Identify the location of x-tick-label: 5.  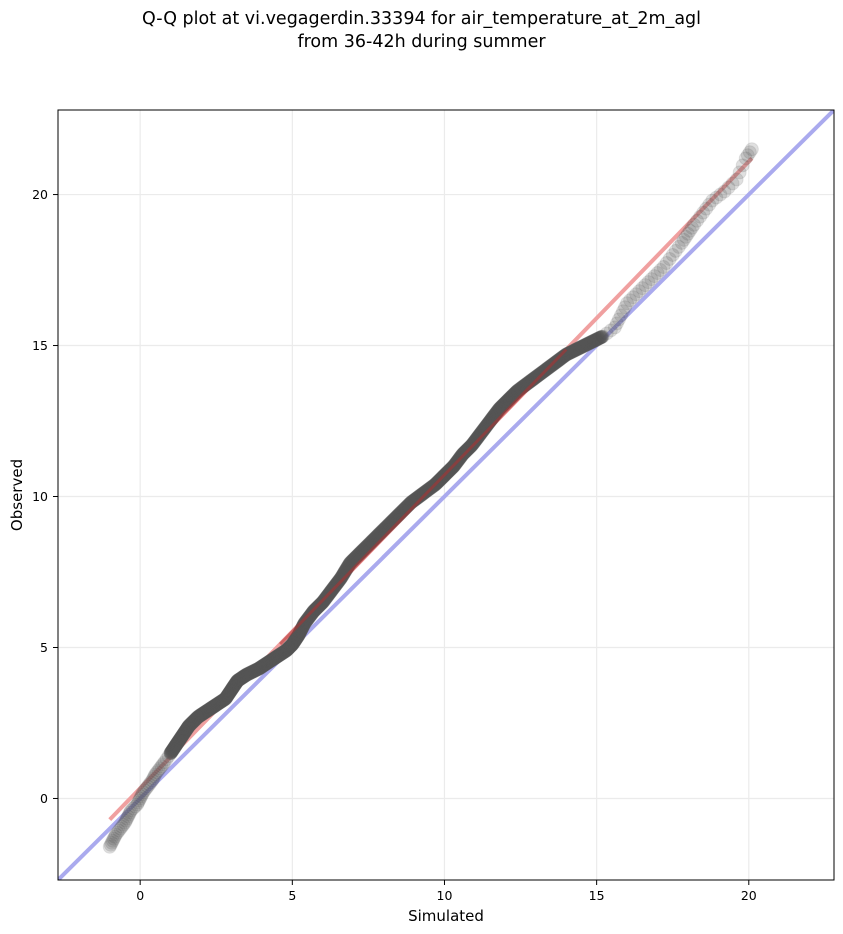
(292, 895).